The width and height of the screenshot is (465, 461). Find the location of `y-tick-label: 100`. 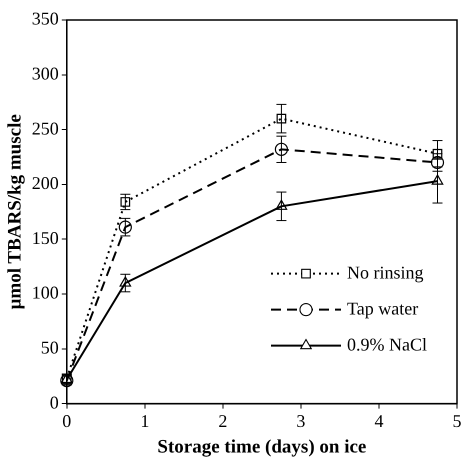

y-tick-label: 100 is located at coordinates (45, 292).